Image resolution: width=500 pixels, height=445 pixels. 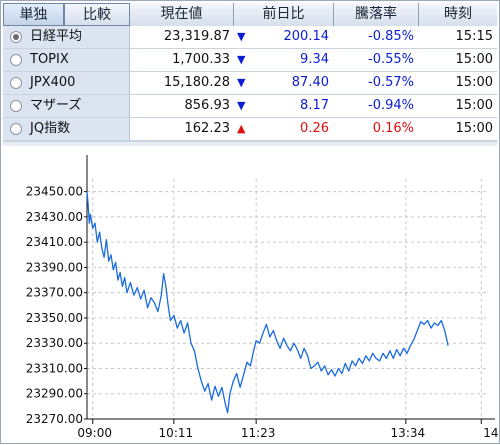 What do you see at coordinates (54, 242) in the screenshot?
I see `y-tick-label: 23410.00` at bounding box center [54, 242].